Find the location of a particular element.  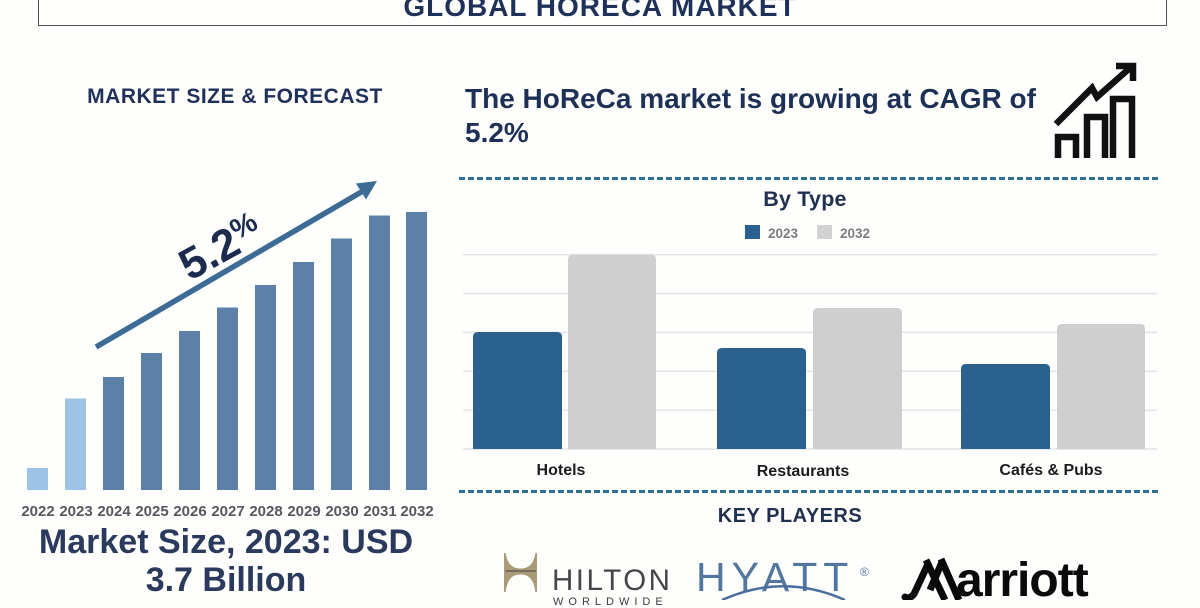

svg-text: Restaurants is located at coordinates (803, 471).